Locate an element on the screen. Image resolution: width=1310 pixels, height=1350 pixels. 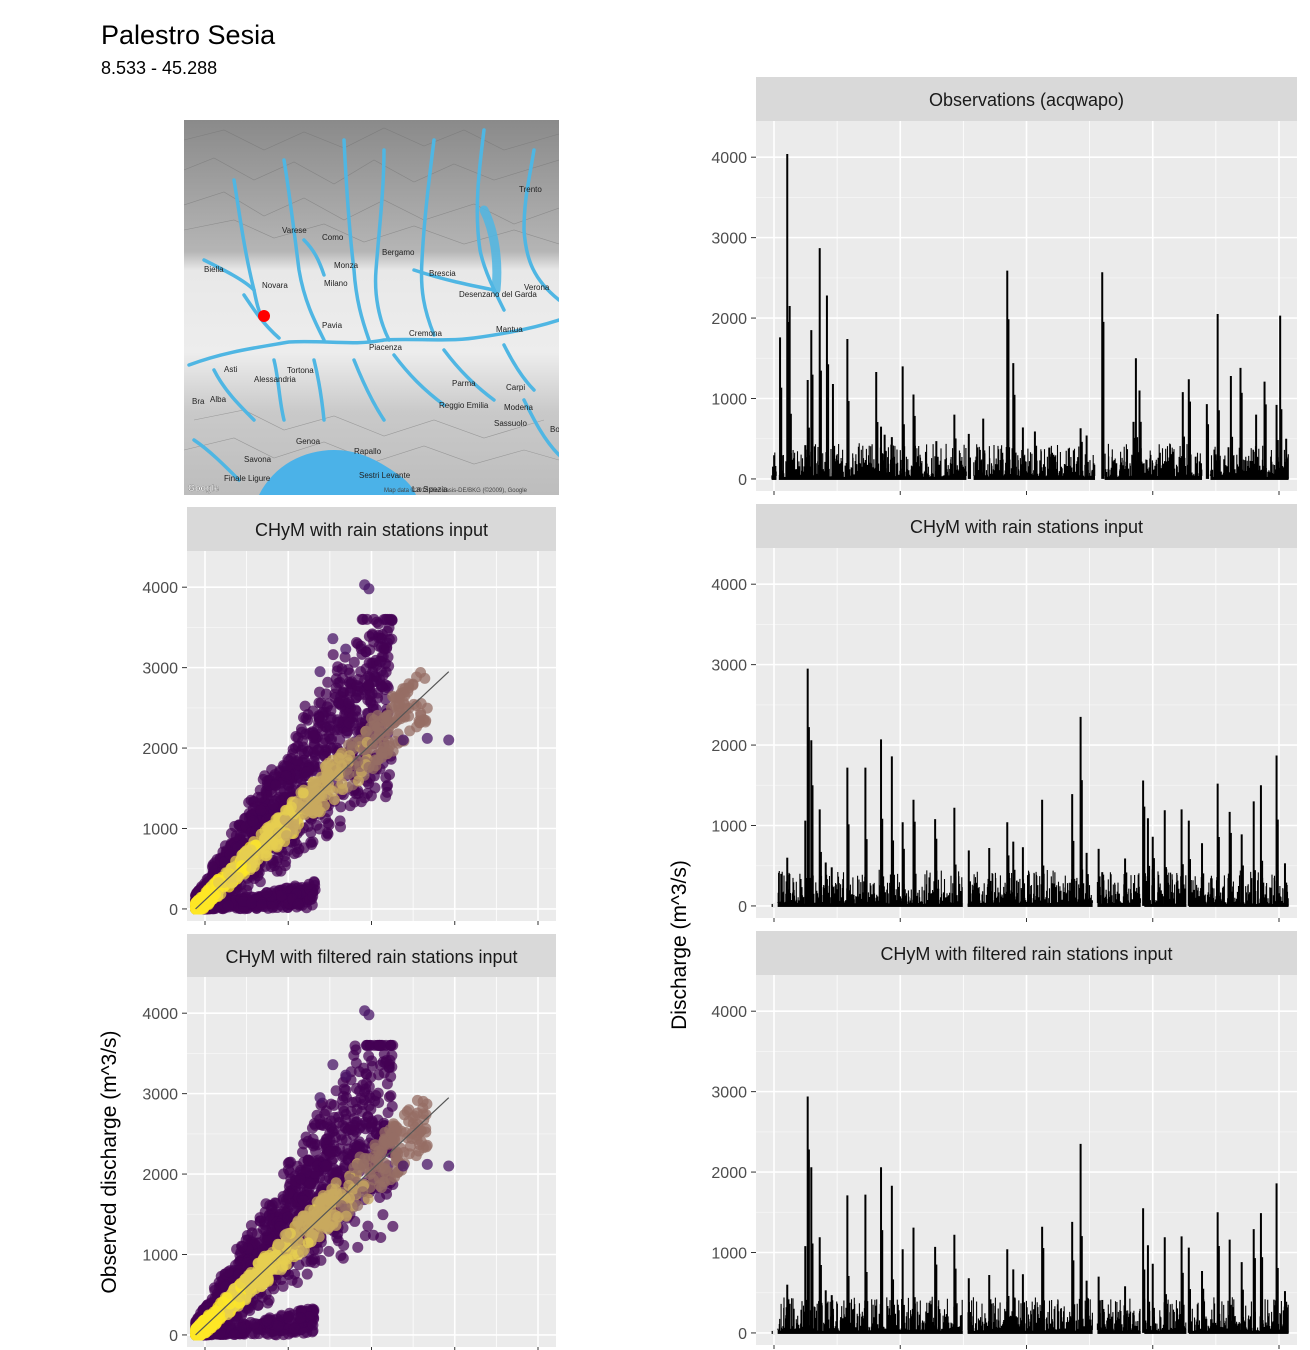
map-label: Mantua is located at coordinates (509, 329).